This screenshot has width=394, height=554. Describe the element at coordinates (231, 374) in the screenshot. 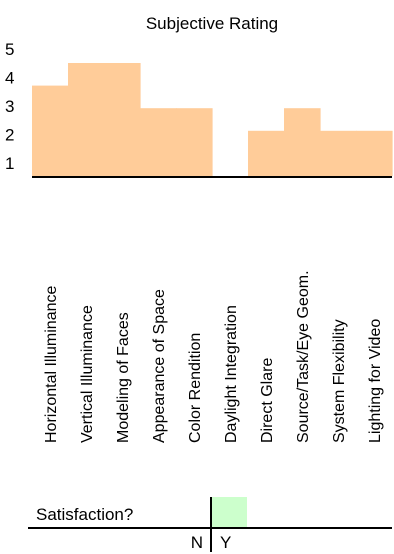

I see `category-label: Daylight Integration` at that location.